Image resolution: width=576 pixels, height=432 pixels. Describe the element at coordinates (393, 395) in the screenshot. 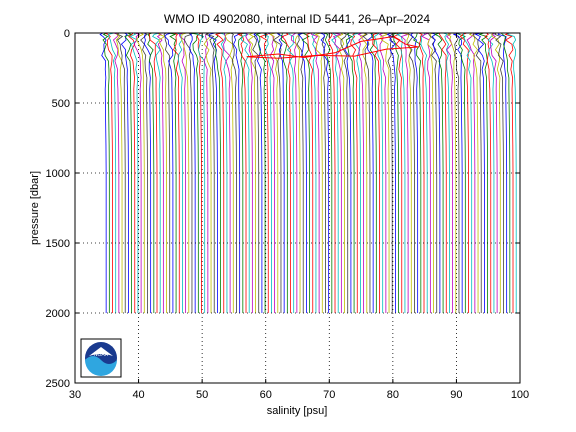

I see `x-tick-label: 80` at that location.